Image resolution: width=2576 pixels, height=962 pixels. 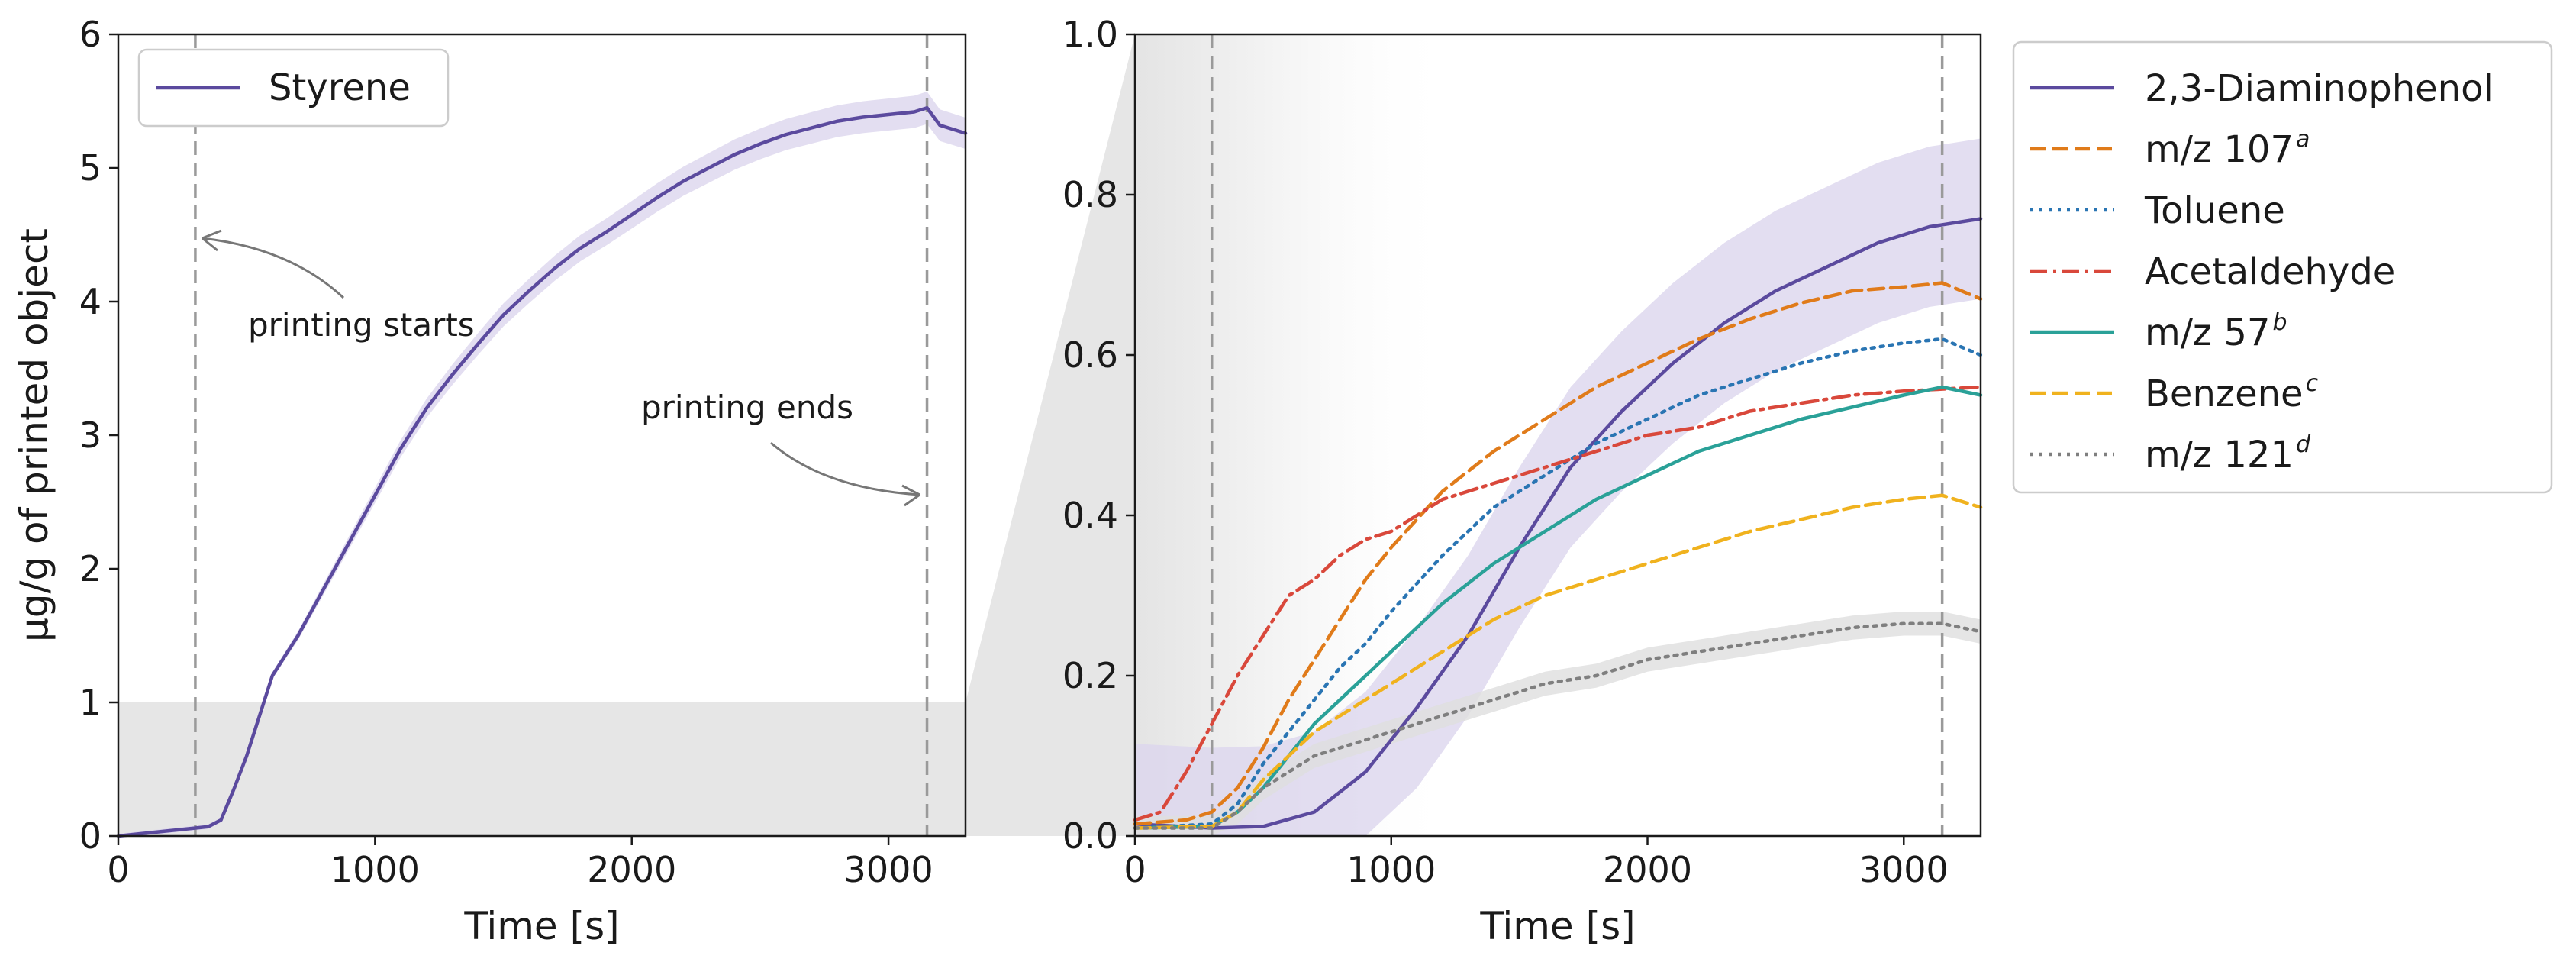 What do you see at coordinates (90, 168) in the screenshot?
I see `left-y-tick-label-5: 5` at bounding box center [90, 168].